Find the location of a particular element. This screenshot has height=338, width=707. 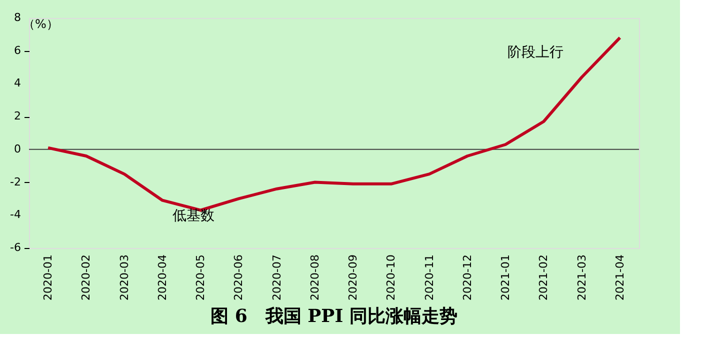

annotation: 阶段上行 is located at coordinates (535, 52).